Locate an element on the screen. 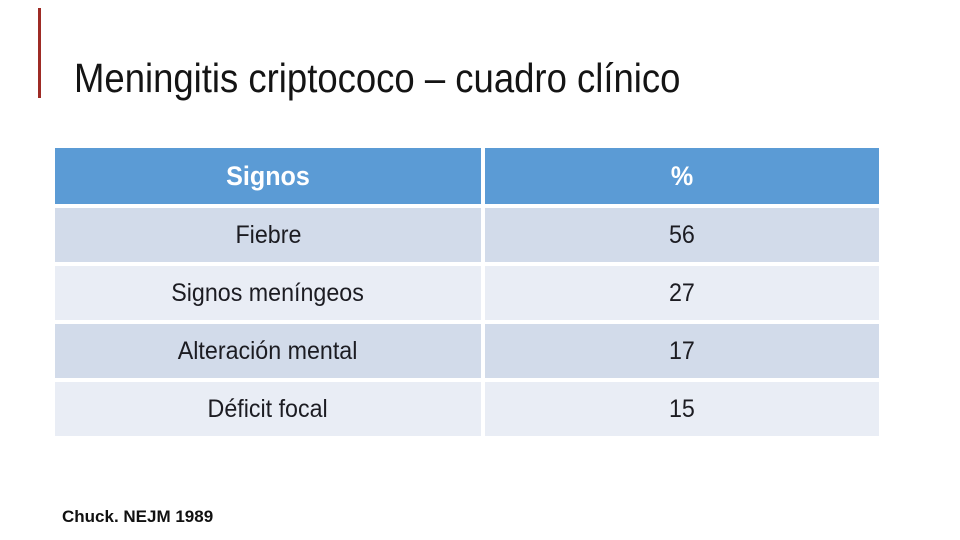 The image size is (960, 540). page-title: Meningitis criptococo – cuadro clínico is located at coordinates (377, 78).